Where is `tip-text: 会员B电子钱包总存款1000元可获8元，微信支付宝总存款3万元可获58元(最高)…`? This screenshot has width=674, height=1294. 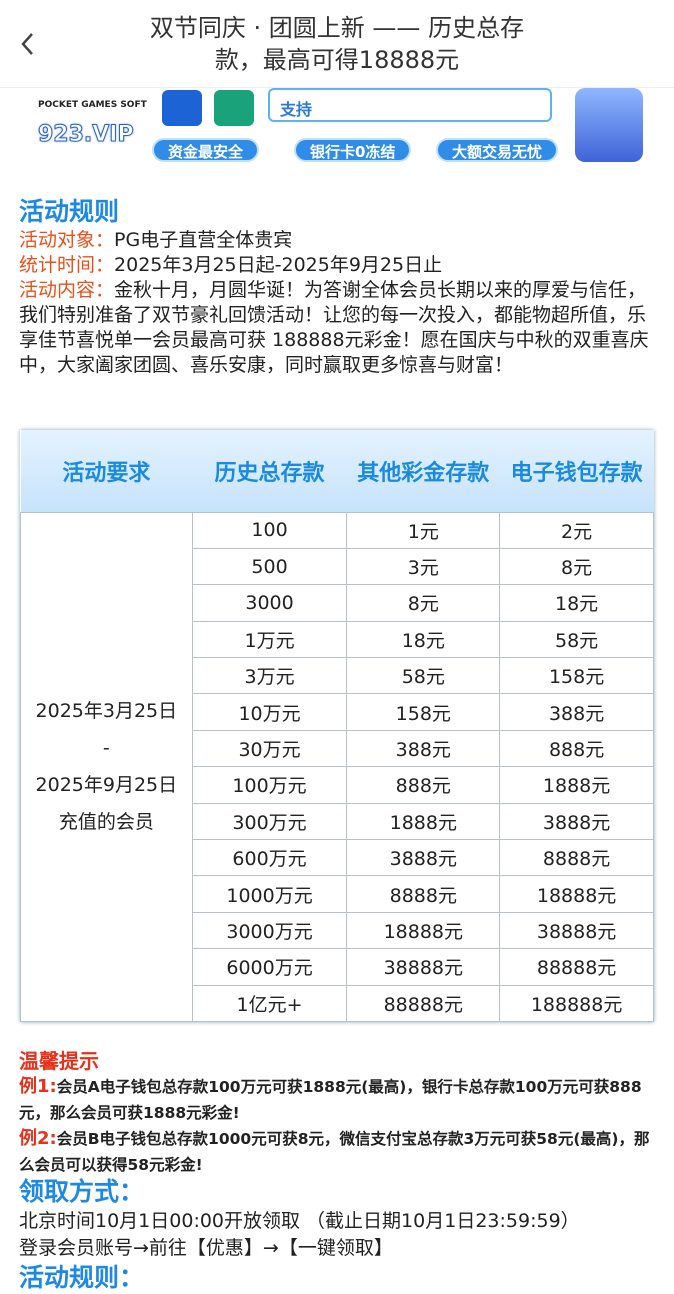
tip-text: 会员B电子钱包总存款1000元可获8元，微信支付宝总存款3万元可获58元(最高)… is located at coordinates (334, 1152).